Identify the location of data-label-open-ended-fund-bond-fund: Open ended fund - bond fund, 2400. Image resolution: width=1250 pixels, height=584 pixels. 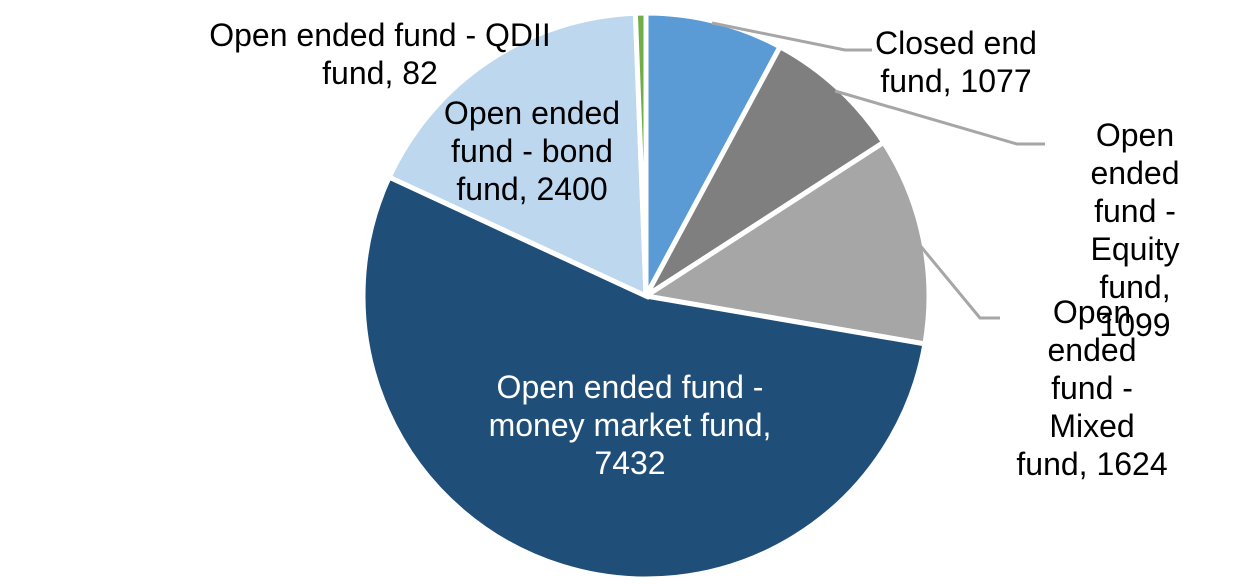
(532, 151).